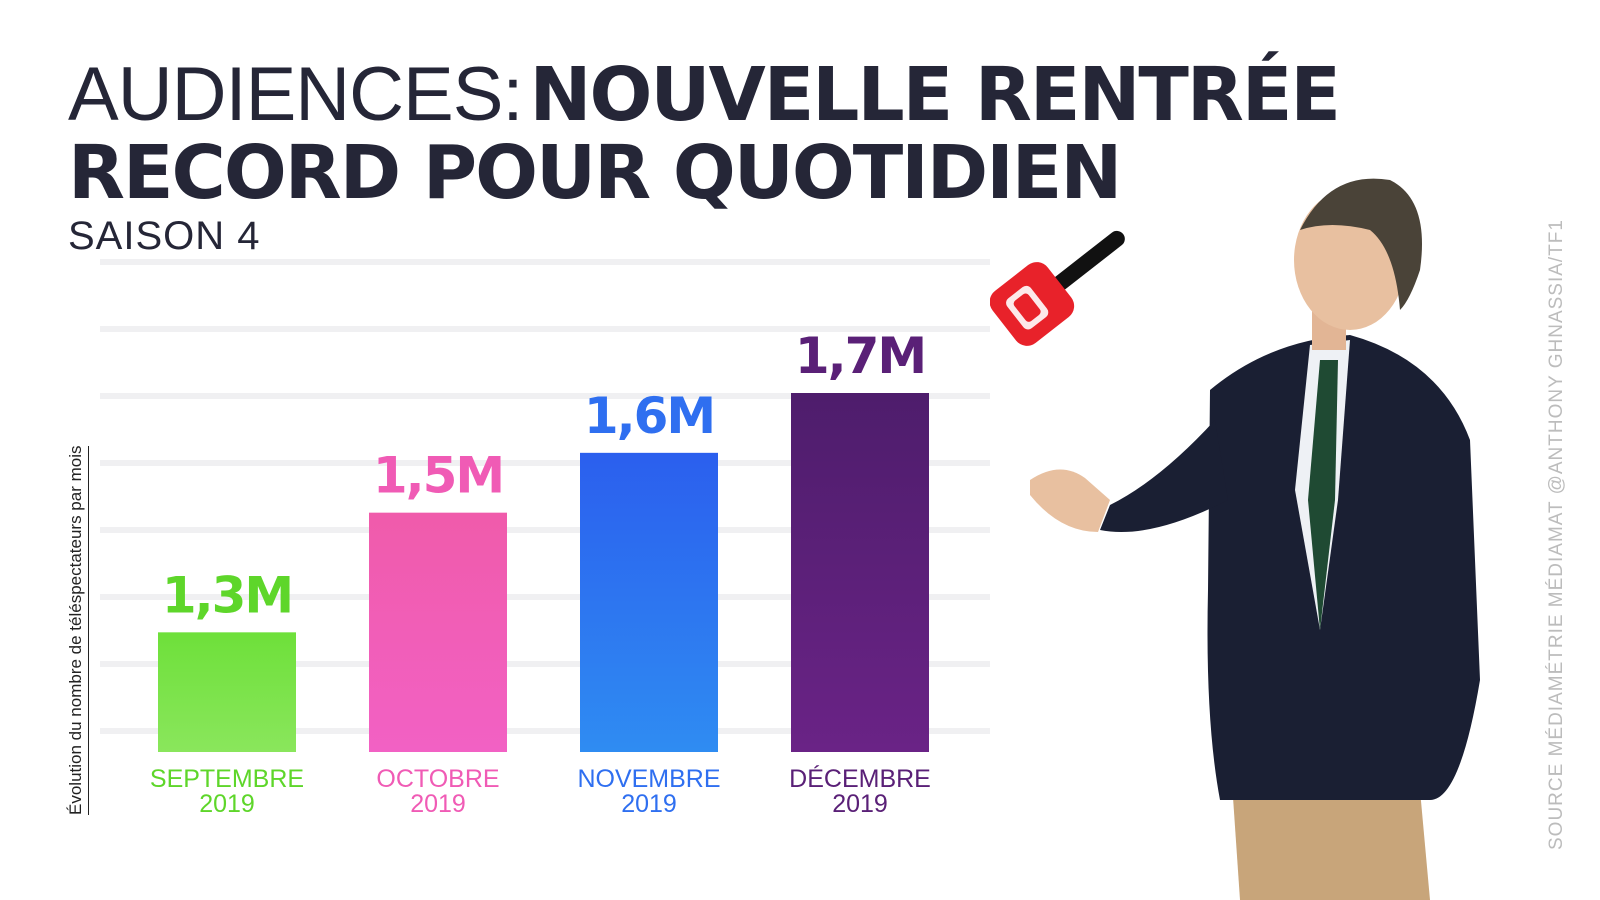 This screenshot has width=1600, height=900. I want to click on category-year-0: 2019, so click(227, 804).